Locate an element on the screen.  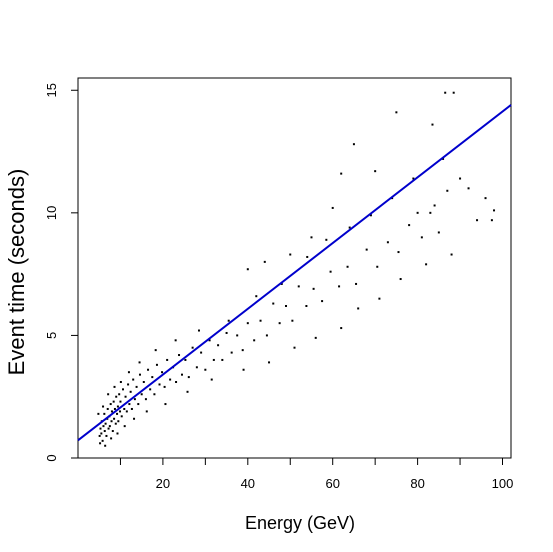
x-axis-title: Energy (GeV) is located at coordinates (300, 523).